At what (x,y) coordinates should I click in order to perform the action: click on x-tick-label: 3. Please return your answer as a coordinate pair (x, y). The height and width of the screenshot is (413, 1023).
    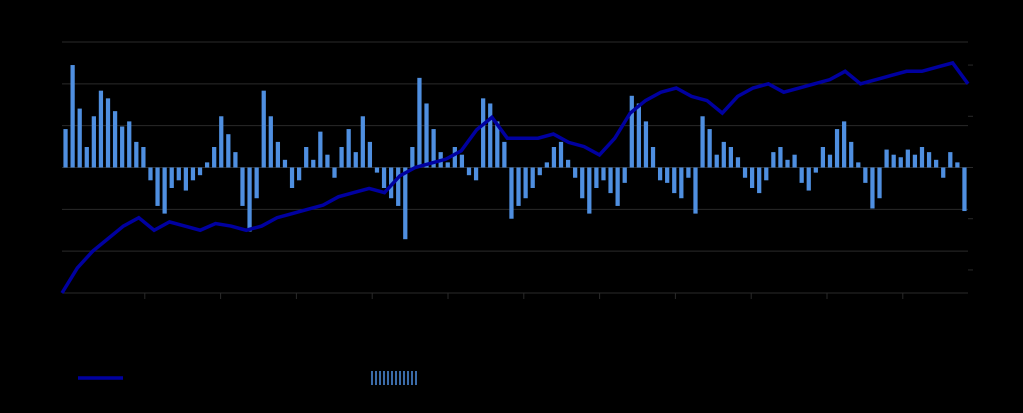
    Looking at the image, I should click on (713, 320).